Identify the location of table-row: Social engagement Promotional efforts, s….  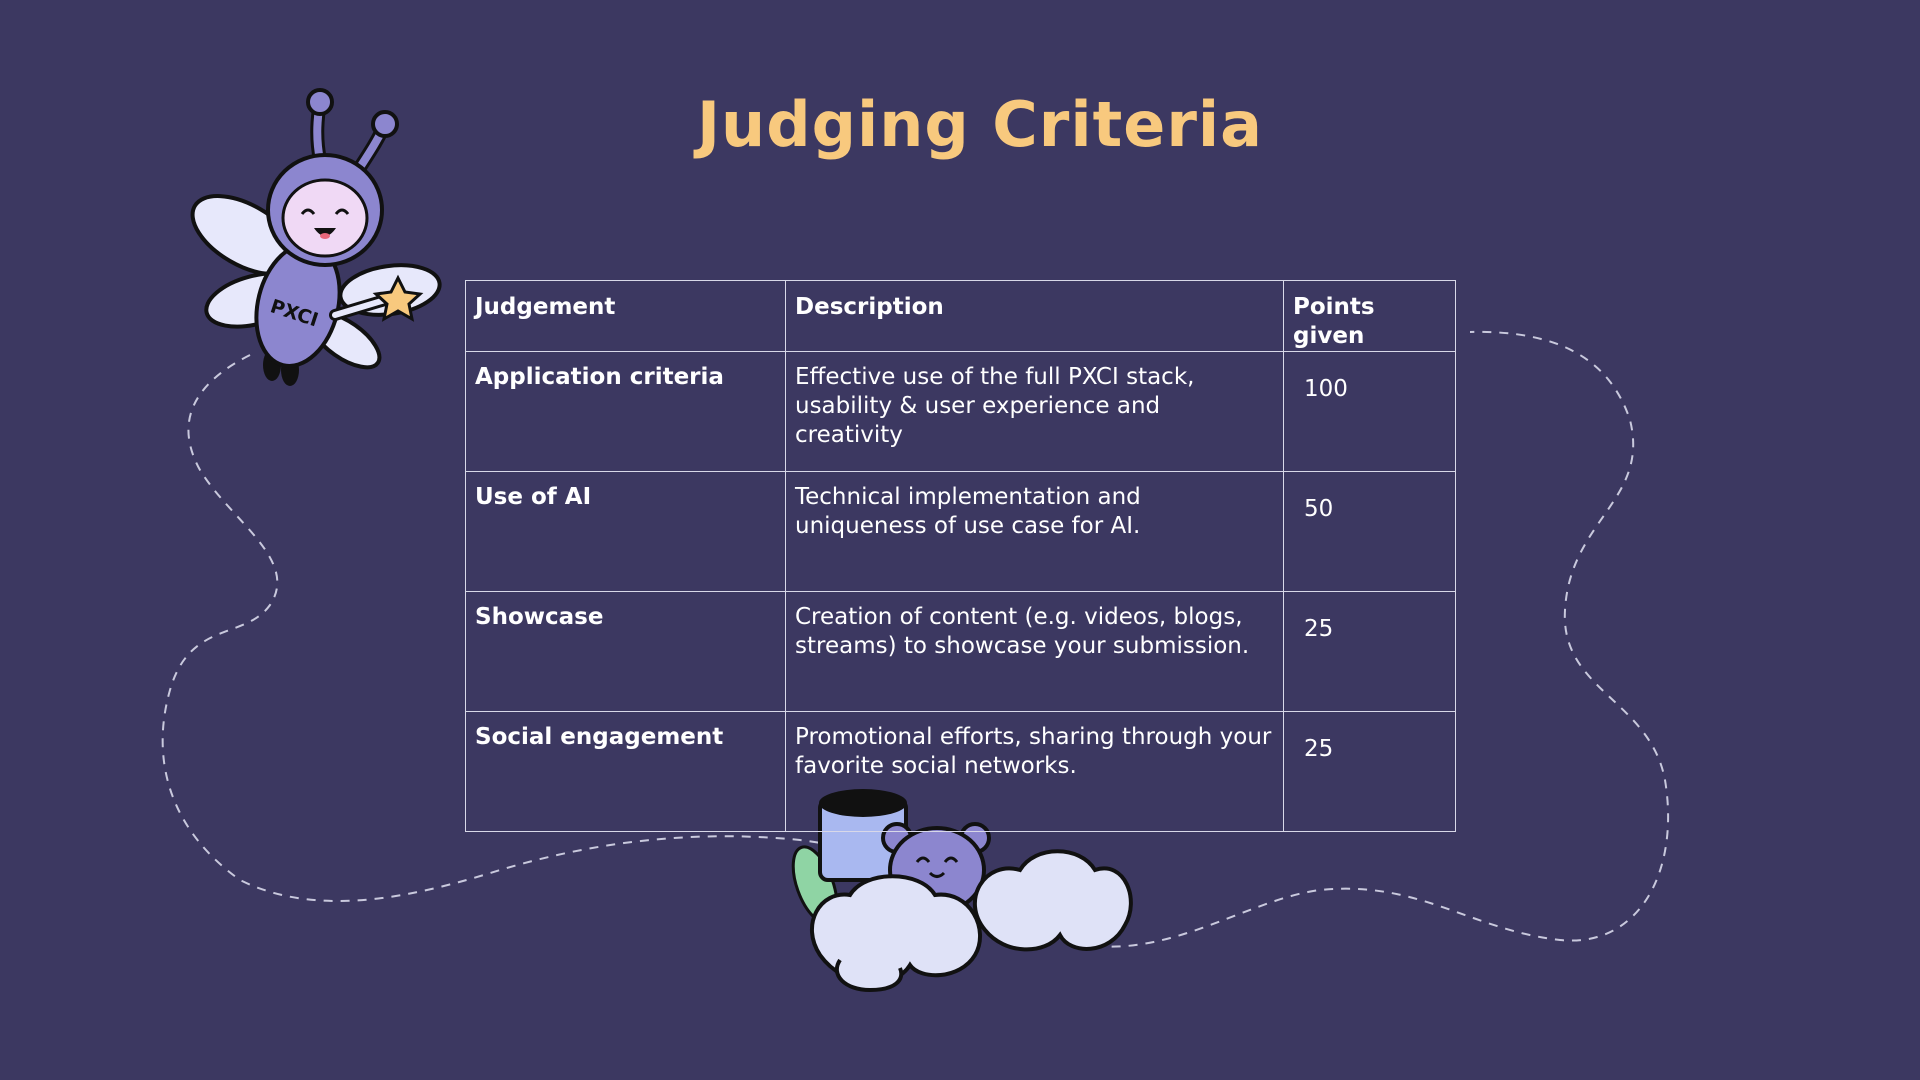
(960, 771).